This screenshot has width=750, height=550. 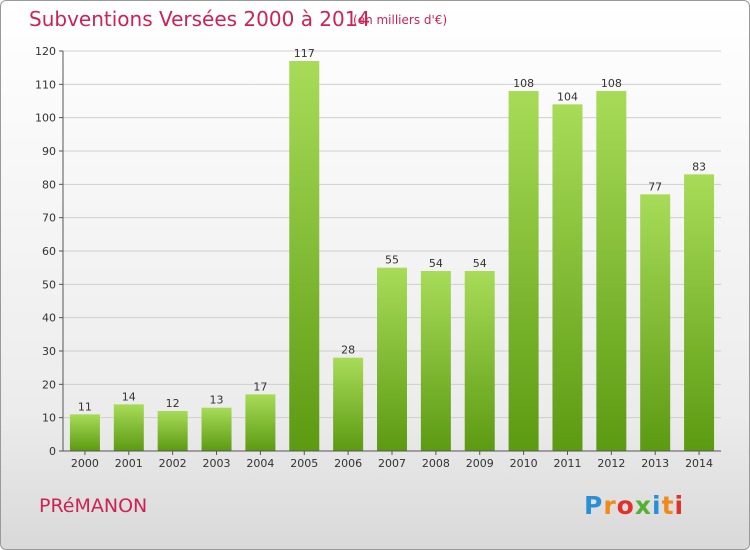 What do you see at coordinates (567, 463) in the screenshot?
I see `x-tick-label: 2011` at bounding box center [567, 463].